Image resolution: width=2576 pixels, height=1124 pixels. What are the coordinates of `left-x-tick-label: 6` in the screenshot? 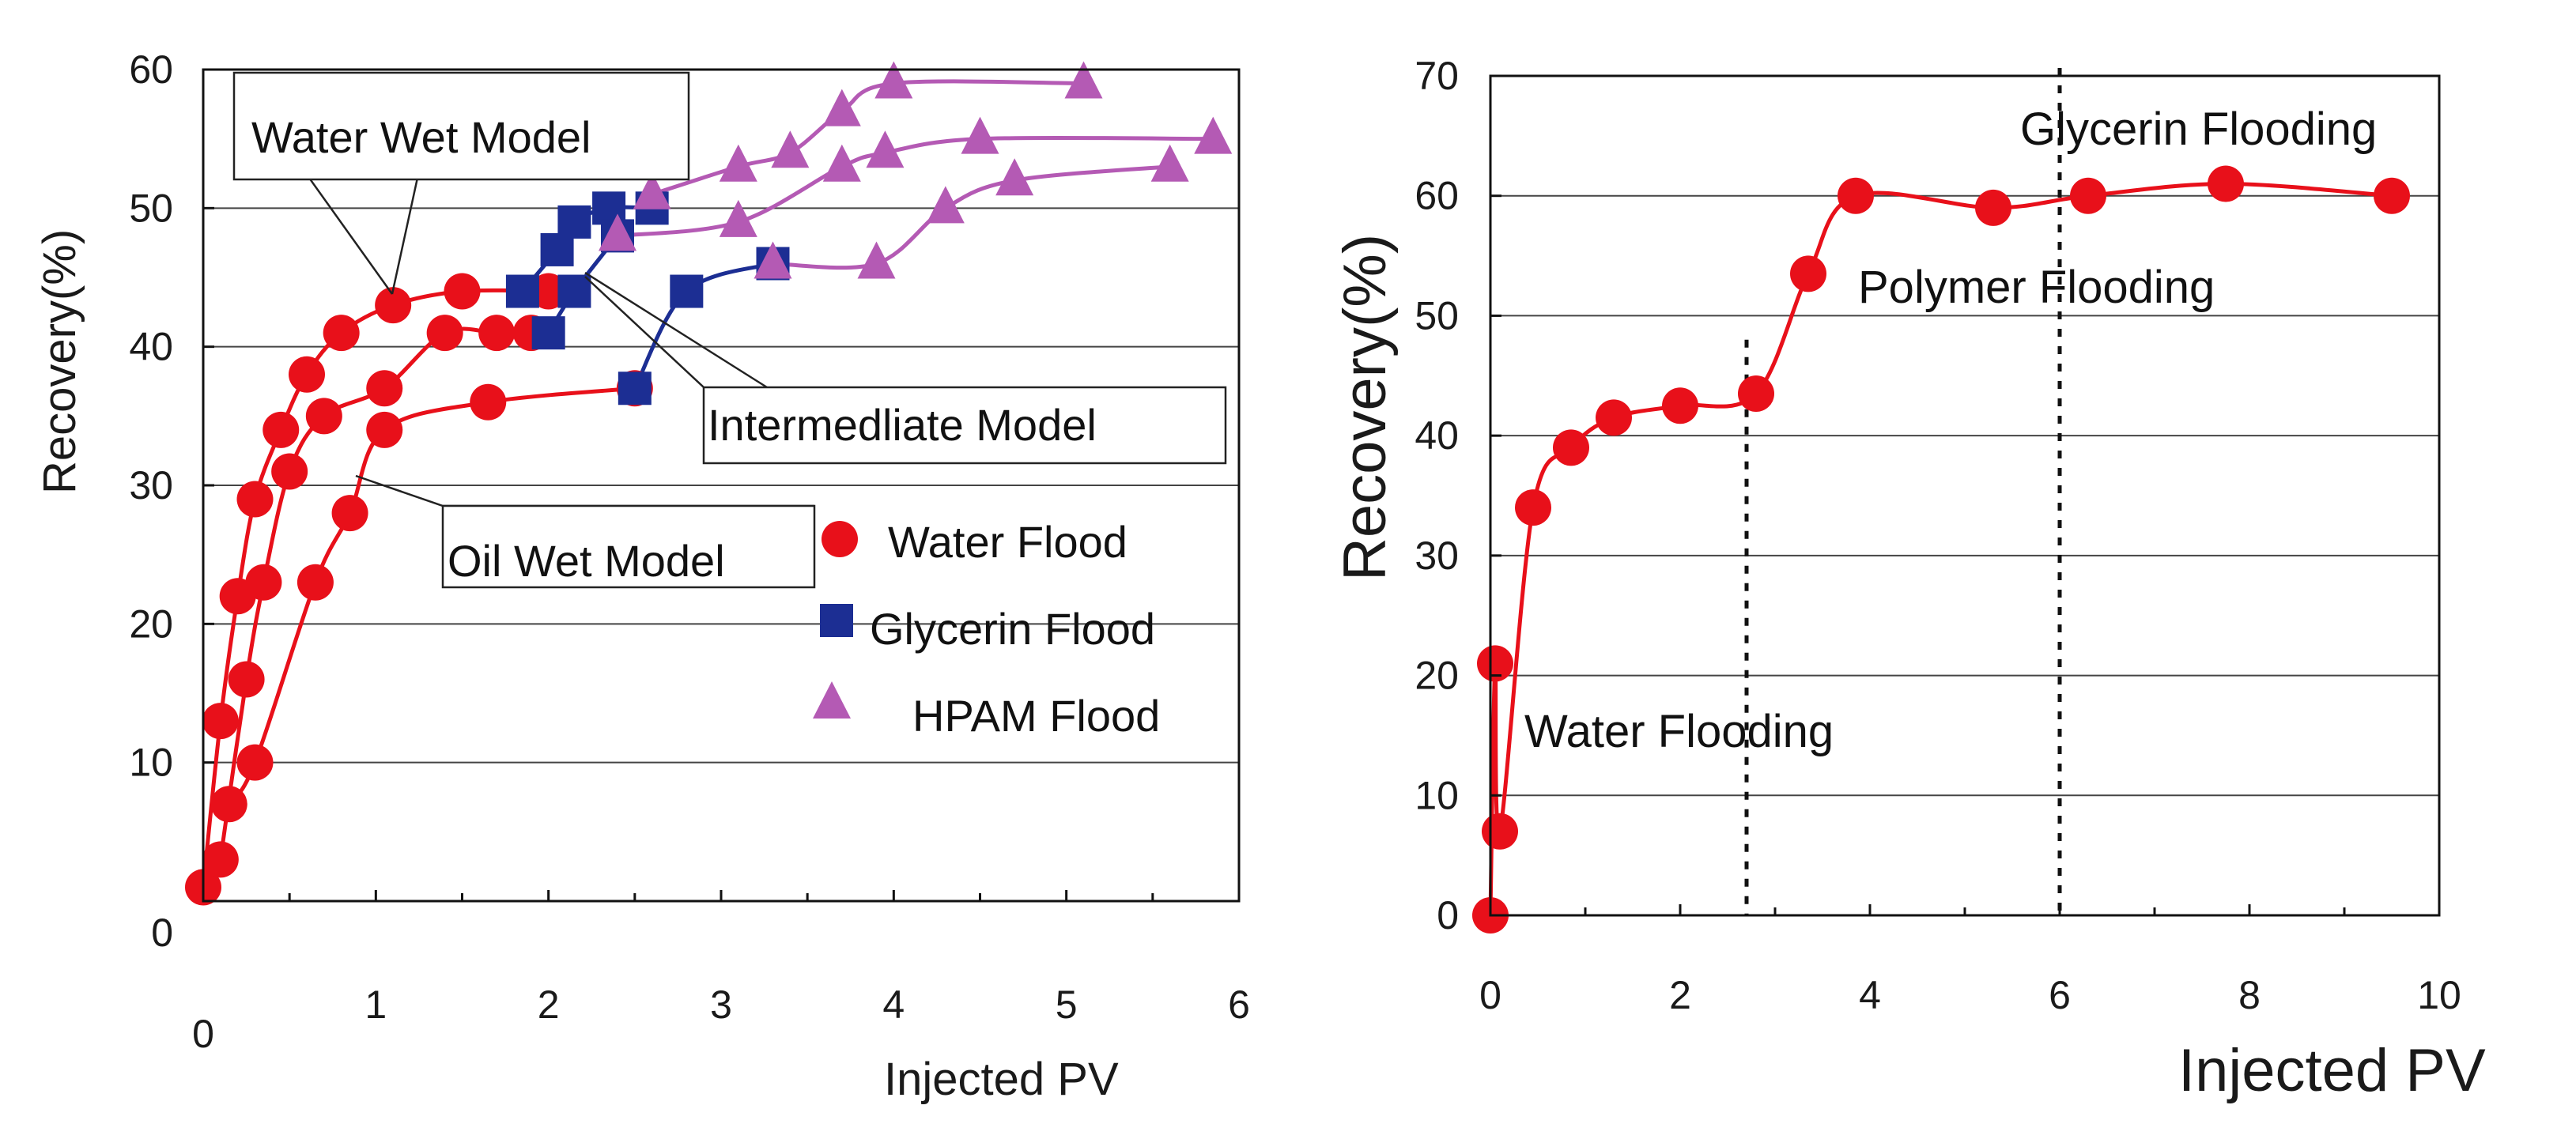 It's located at (1239, 1005).